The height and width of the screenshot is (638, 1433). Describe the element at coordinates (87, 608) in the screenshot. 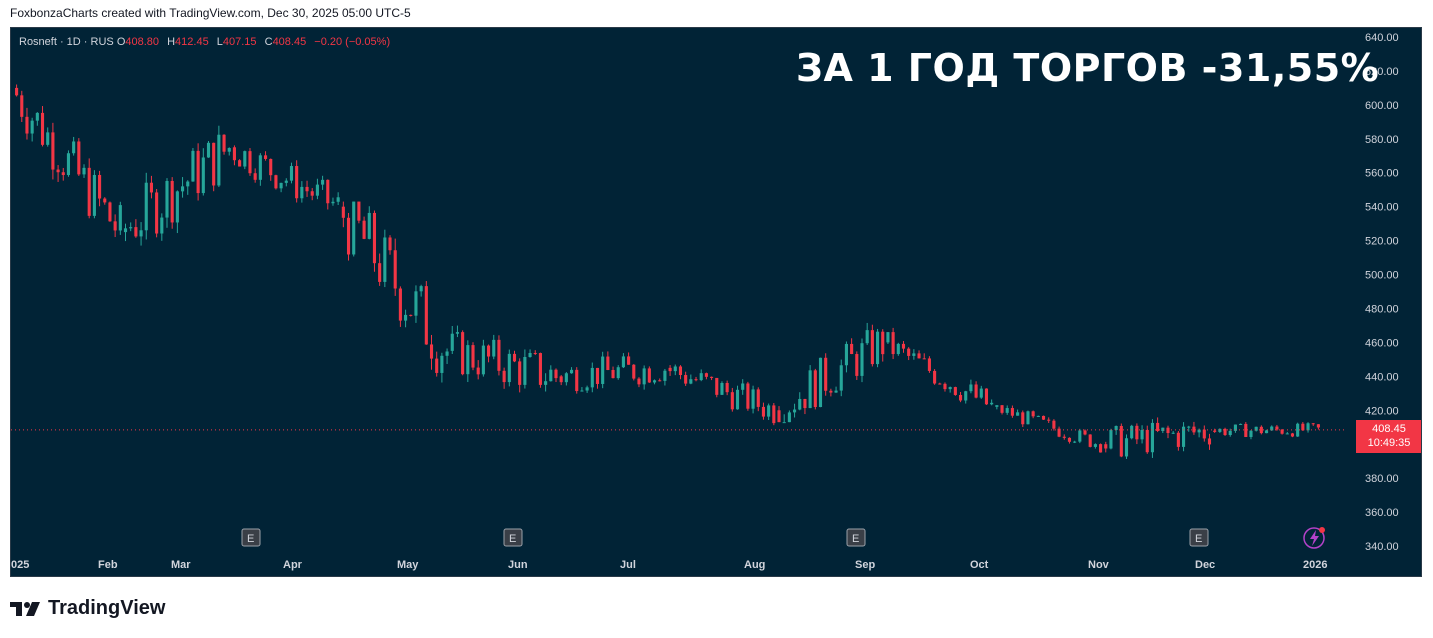

I see `tradingview-footer: TradingView` at that location.